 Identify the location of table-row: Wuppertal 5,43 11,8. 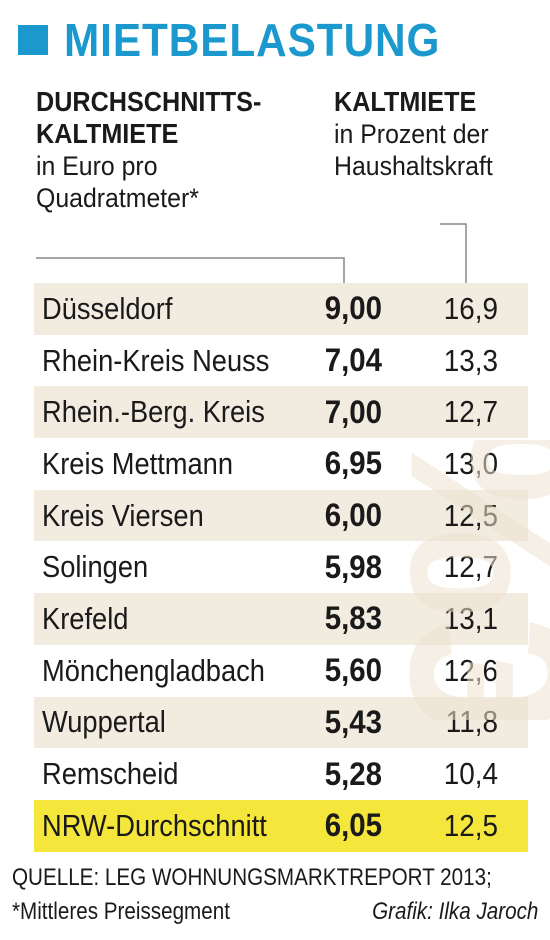
(281, 722).